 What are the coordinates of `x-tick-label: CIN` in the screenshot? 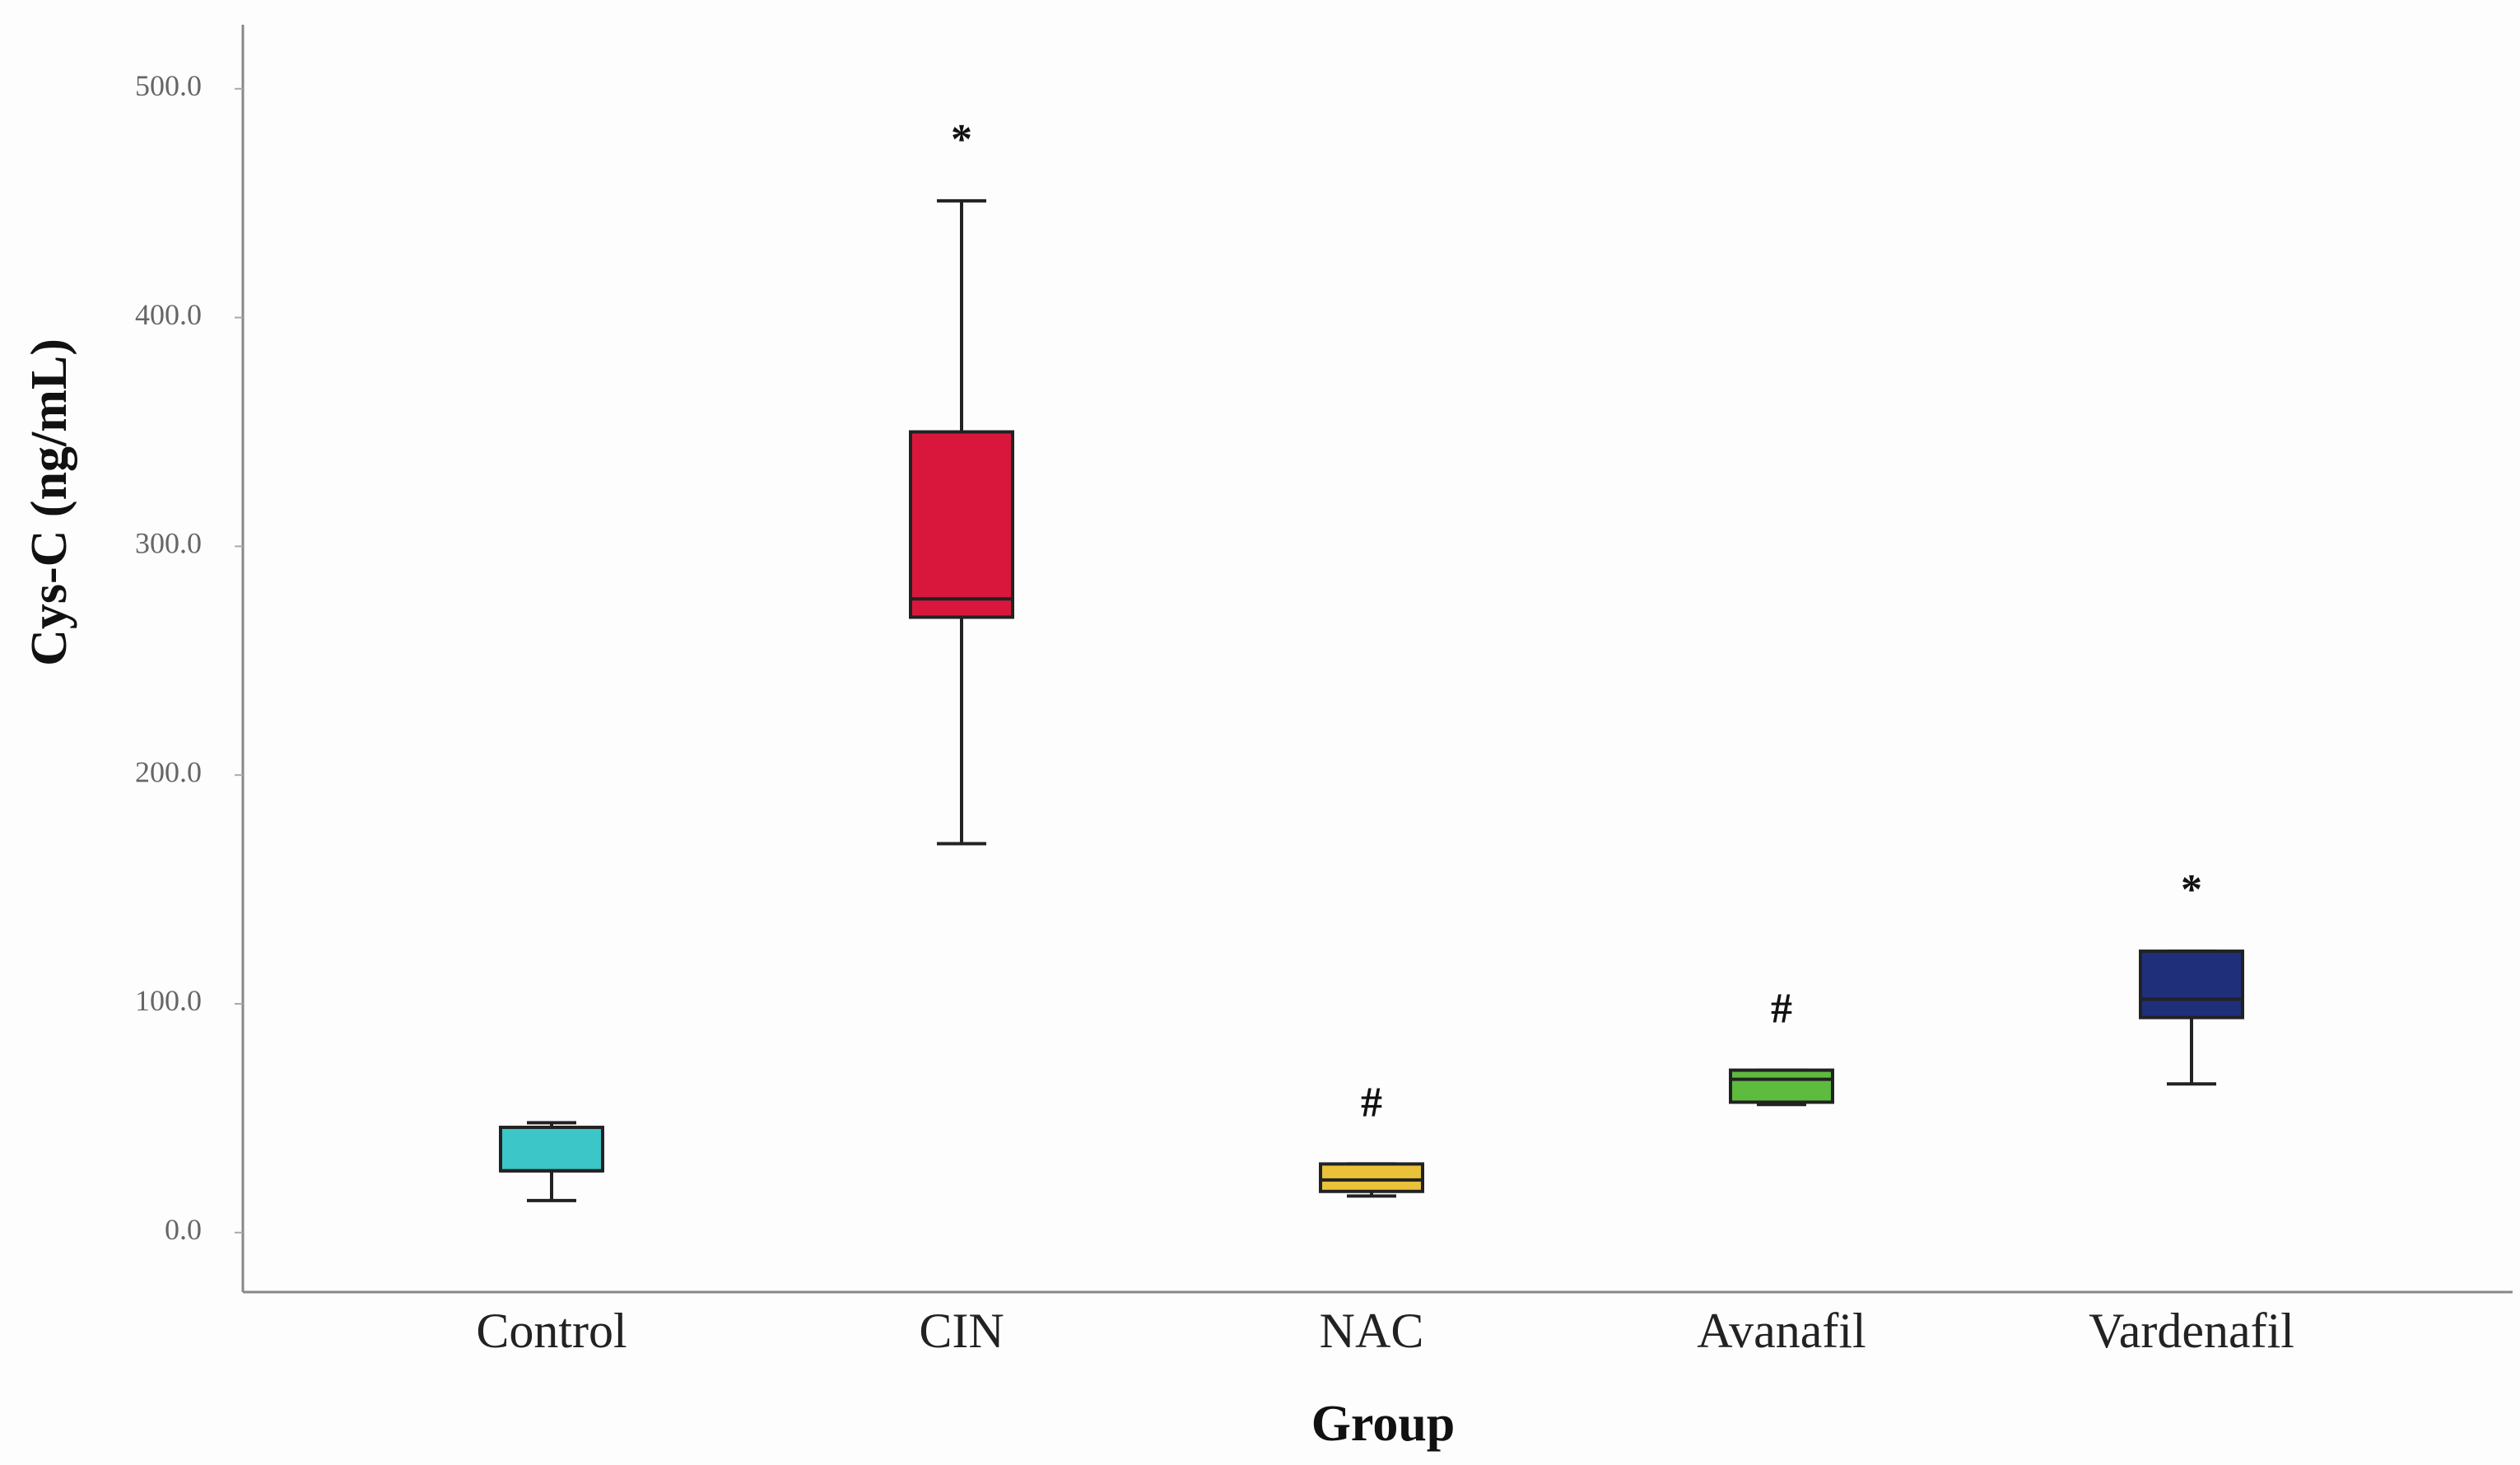 It's located at (961, 1331).